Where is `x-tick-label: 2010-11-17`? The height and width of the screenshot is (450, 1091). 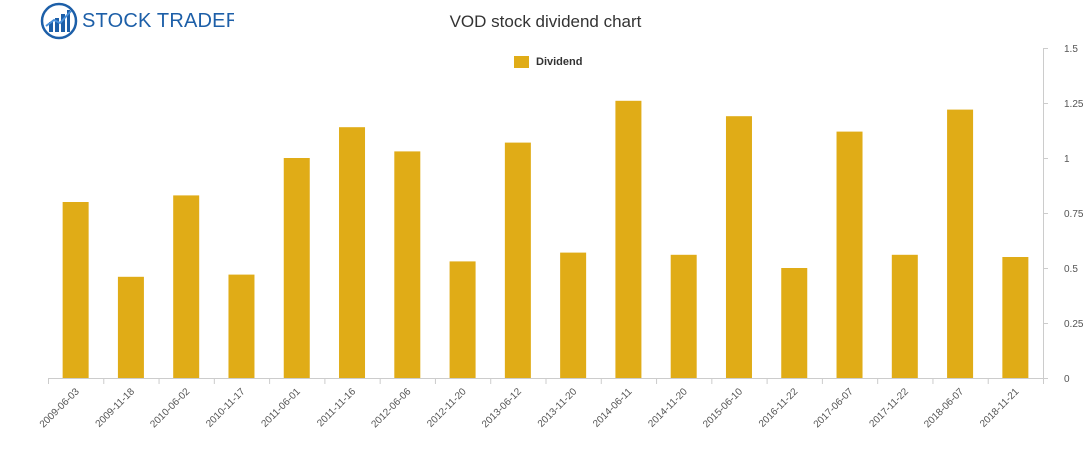
x-tick-label: 2010-11-17 is located at coordinates (226, 408).